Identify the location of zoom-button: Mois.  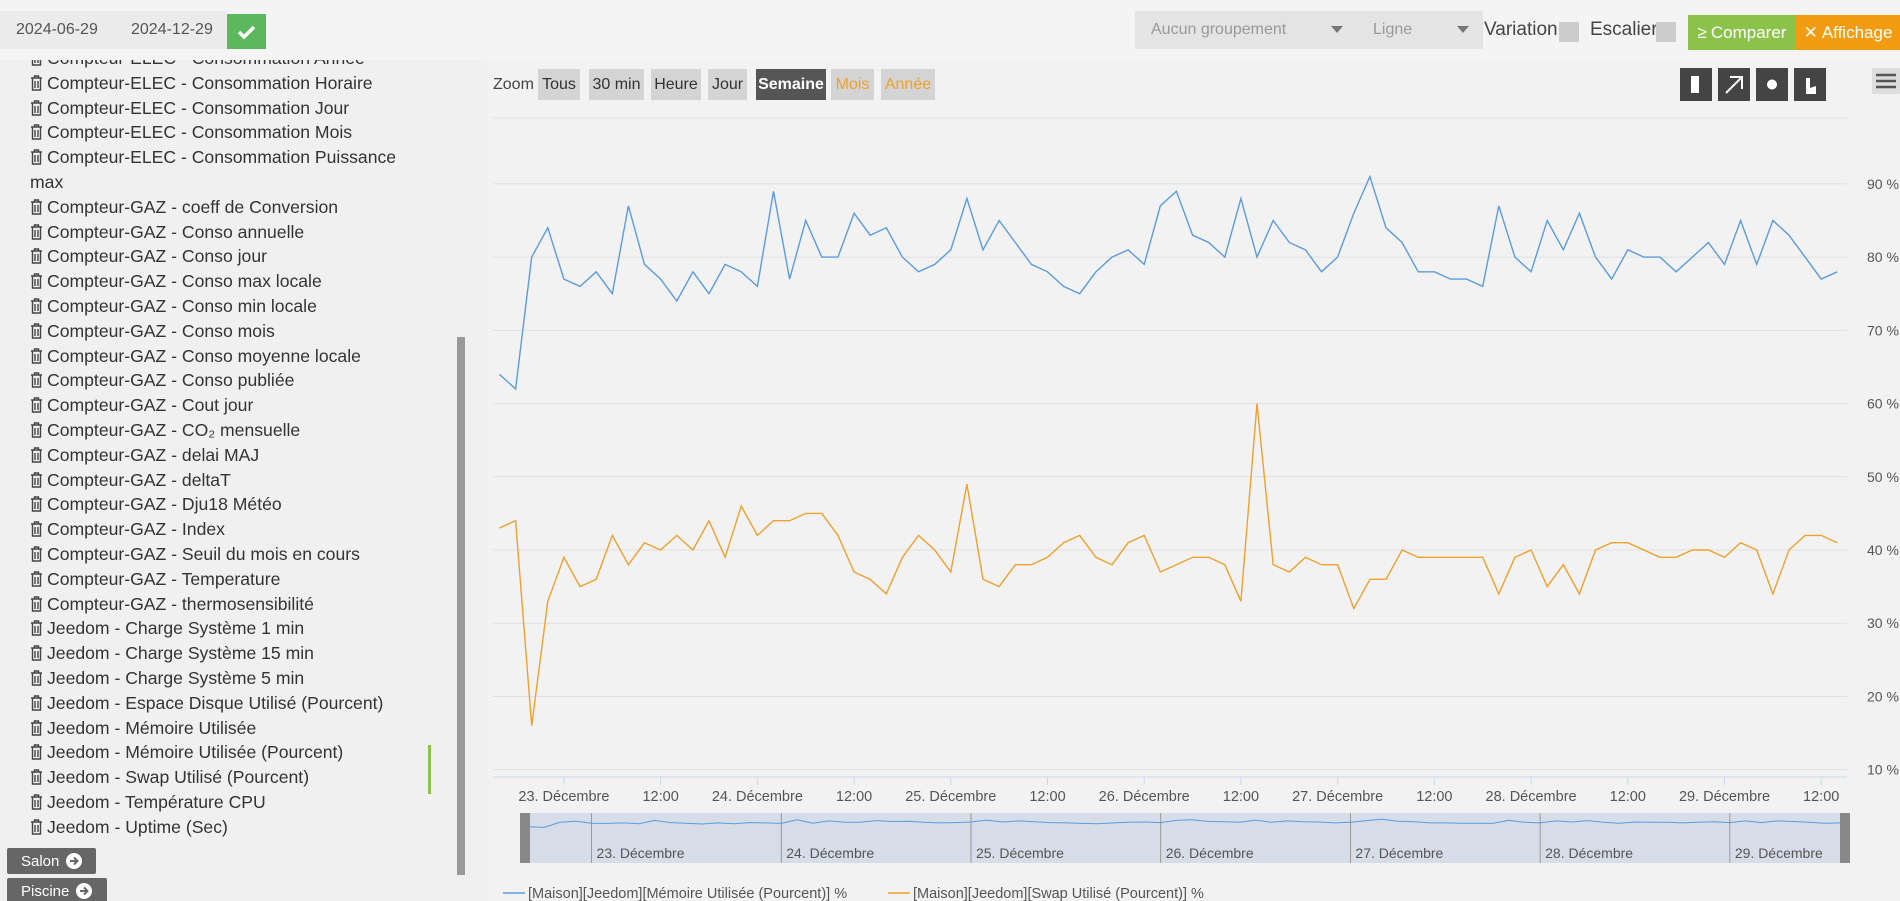
(852, 84).